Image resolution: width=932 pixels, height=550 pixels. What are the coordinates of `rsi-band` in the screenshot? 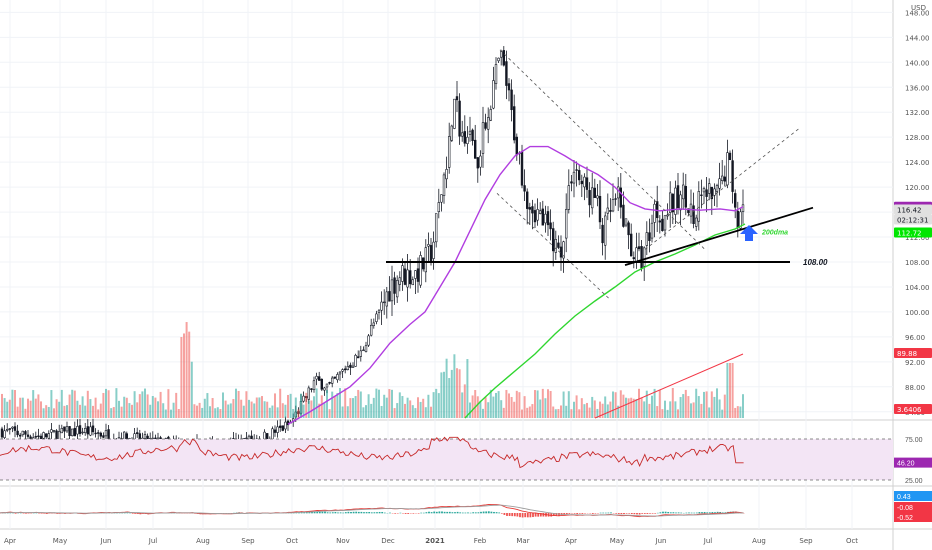 It's located at (446, 459).